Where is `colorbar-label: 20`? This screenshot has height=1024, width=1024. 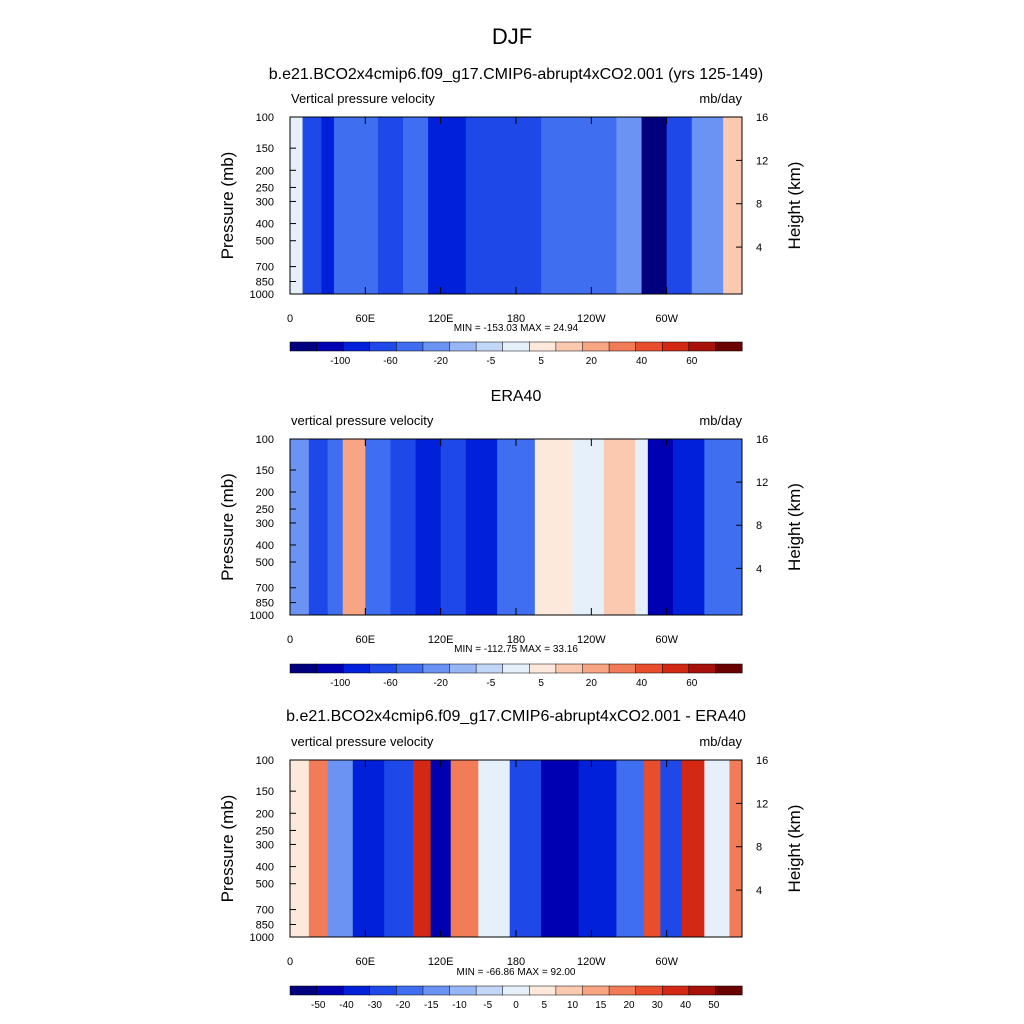
colorbar-label: 20 is located at coordinates (592, 683).